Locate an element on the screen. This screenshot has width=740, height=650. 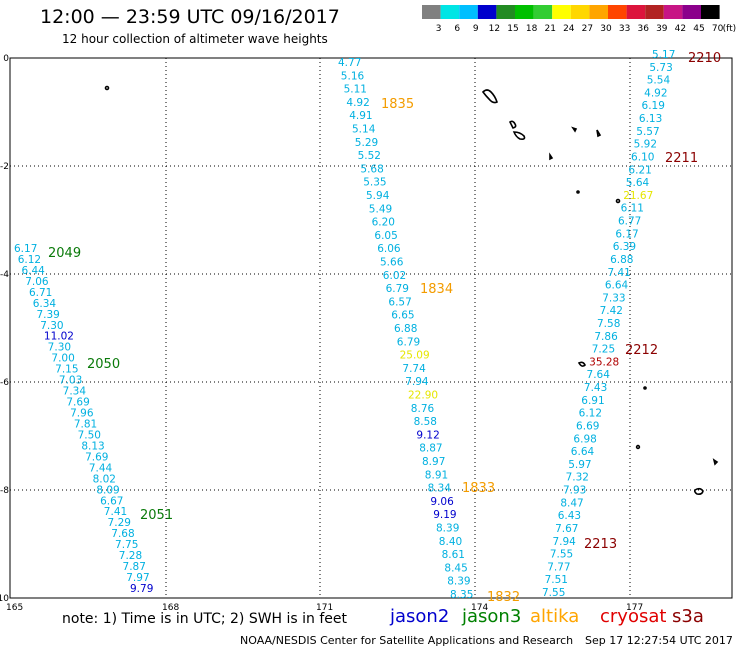
wave-height-value: 8.61 is located at coordinates (453, 555).